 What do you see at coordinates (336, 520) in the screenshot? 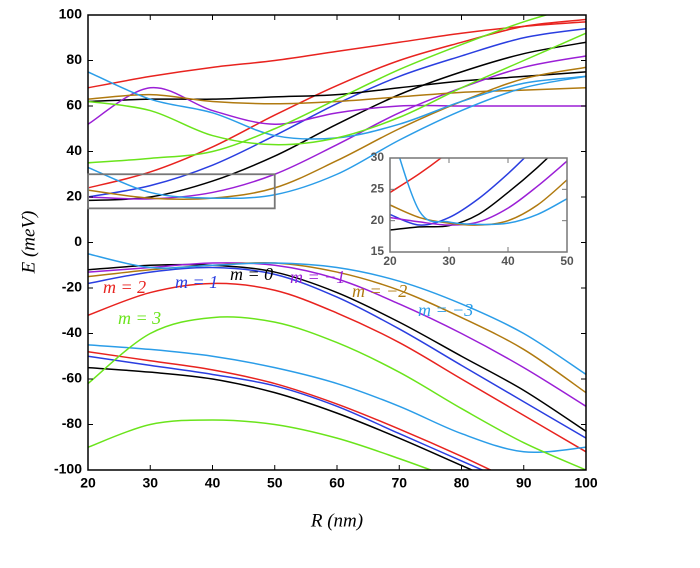
I see `x-axis-label: R (nm)` at bounding box center [336, 520].